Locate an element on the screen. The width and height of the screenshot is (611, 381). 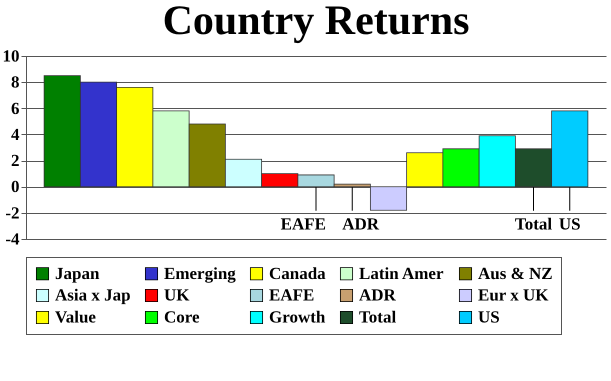
legend-label: Aus & NZ is located at coordinates (515, 273).